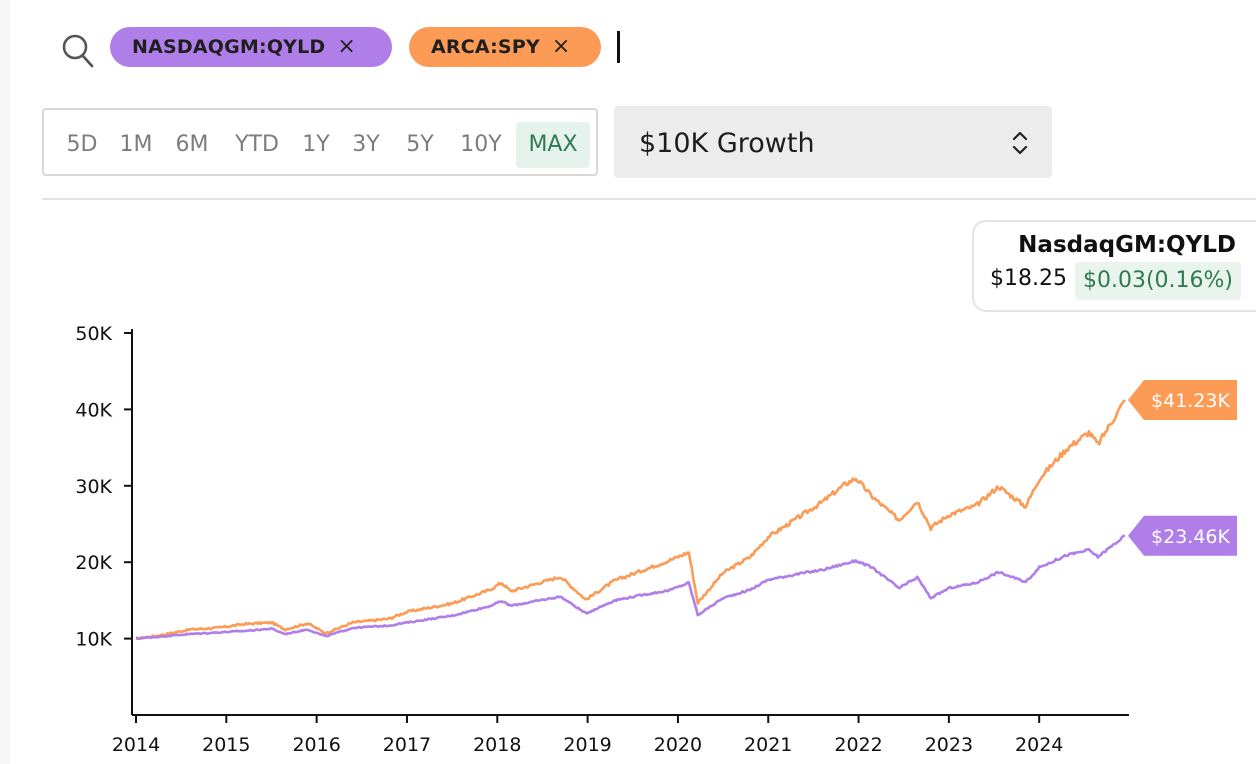  Describe the element at coordinates (768, 745) in the screenshot. I see `x-tick-label: 2021` at that location.